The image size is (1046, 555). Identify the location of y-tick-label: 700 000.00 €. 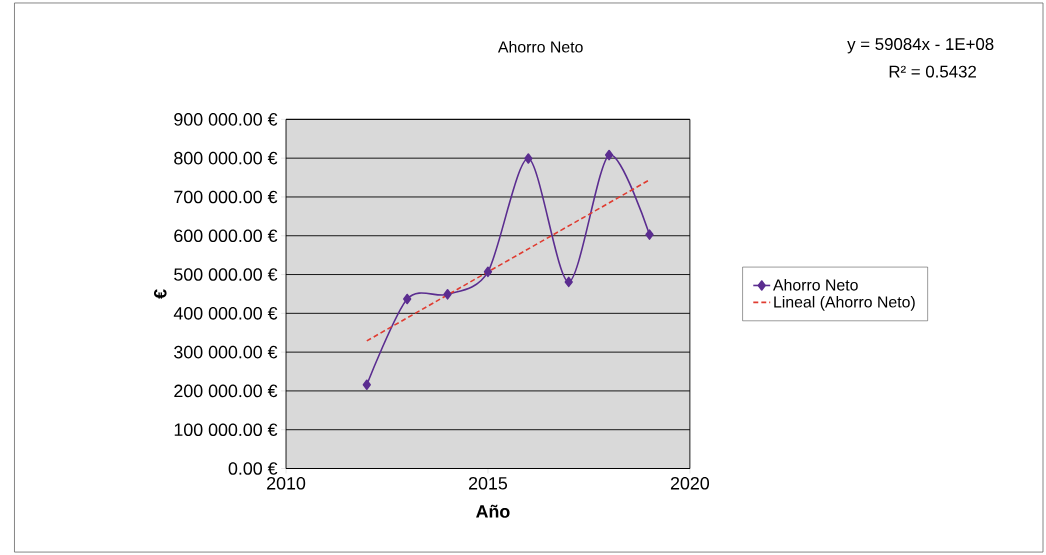
(226, 197).